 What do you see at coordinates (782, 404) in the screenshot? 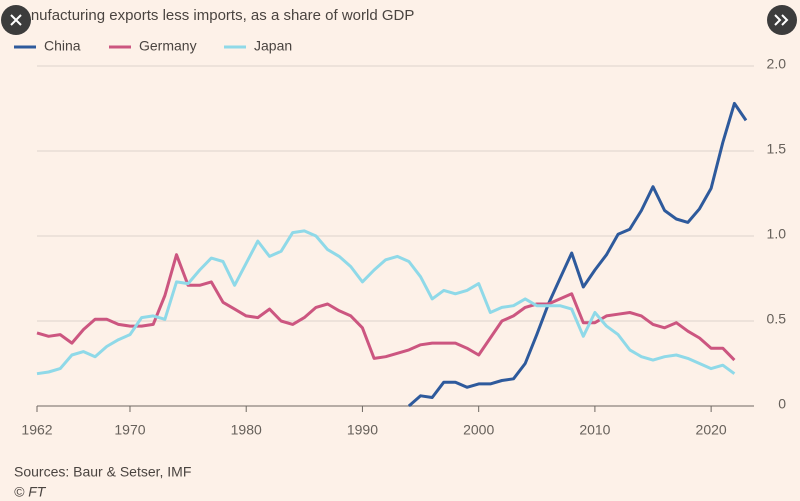
I see `y-tick-label: 0` at bounding box center [782, 404].